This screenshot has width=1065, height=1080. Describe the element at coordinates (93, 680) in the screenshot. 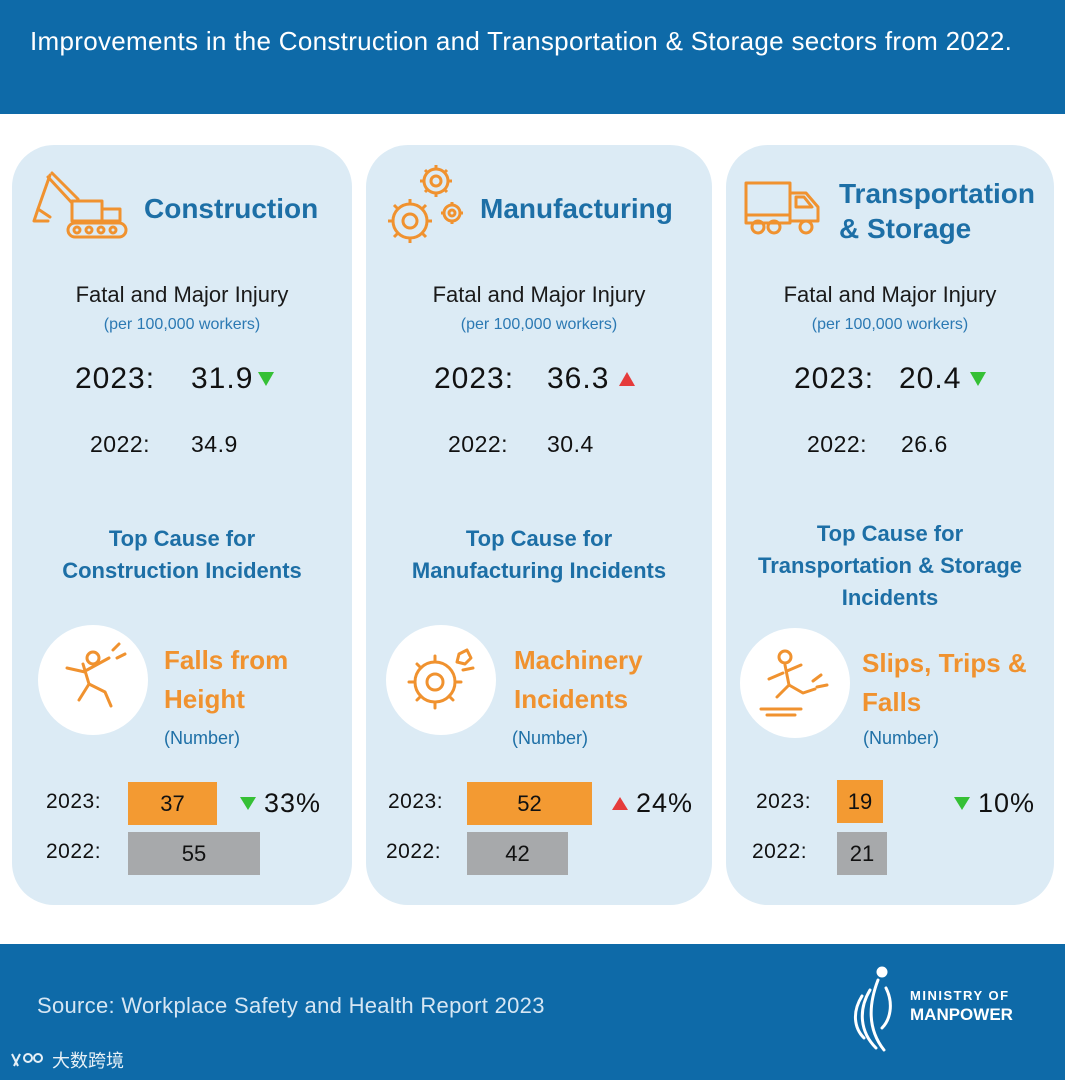

I see `falling-person-icon` at that location.